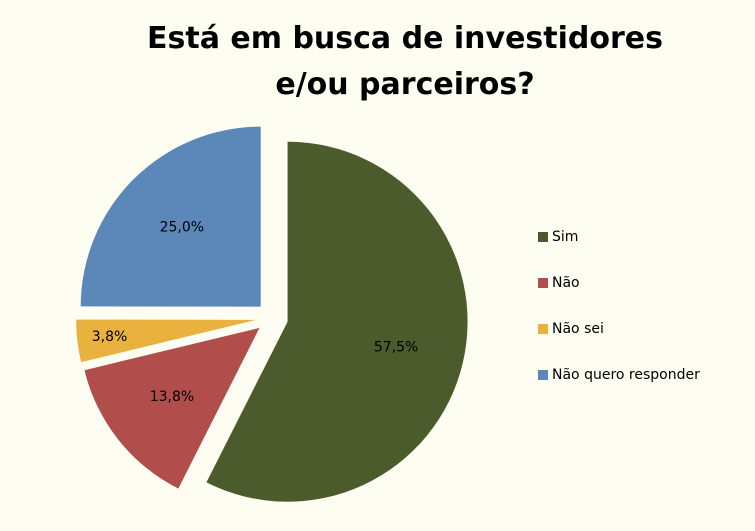 The width and height of the screenshot is (755, 531). What do you see at coordinates (578, 329) in the screenshot?
I see `legend-label: Não sei` at bounding box center [578, 329].